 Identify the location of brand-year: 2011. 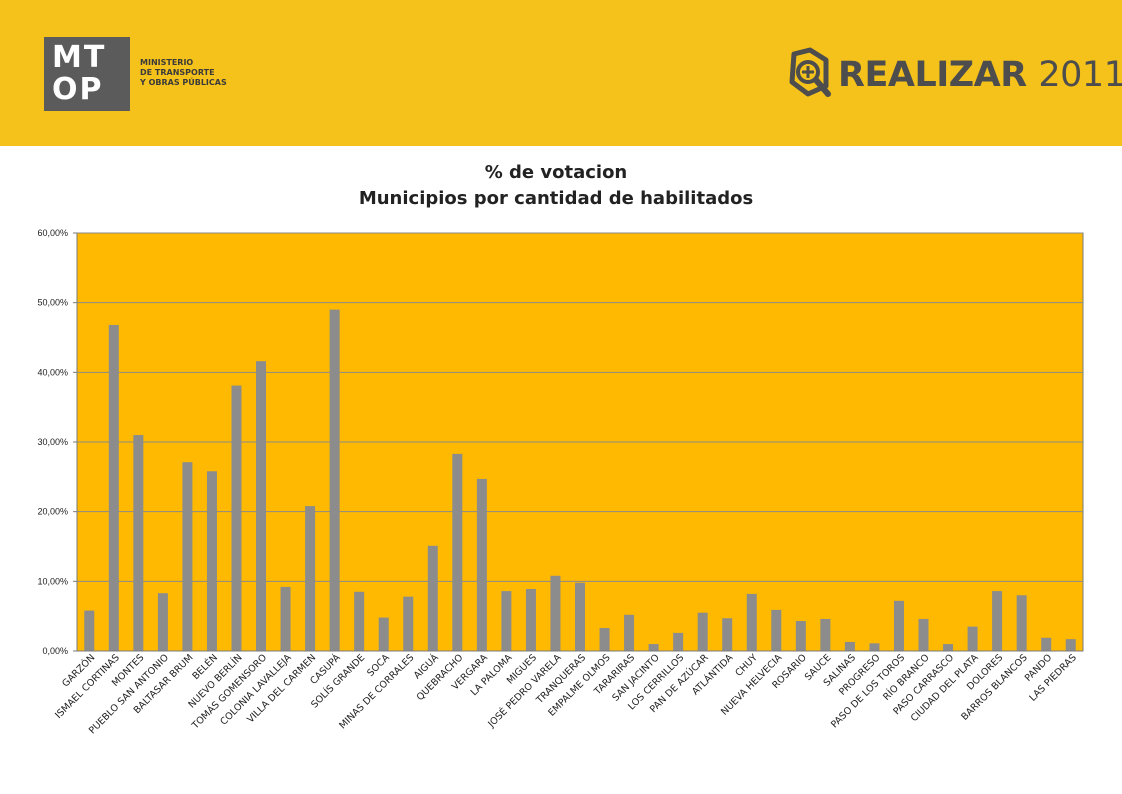
(1080, 75).